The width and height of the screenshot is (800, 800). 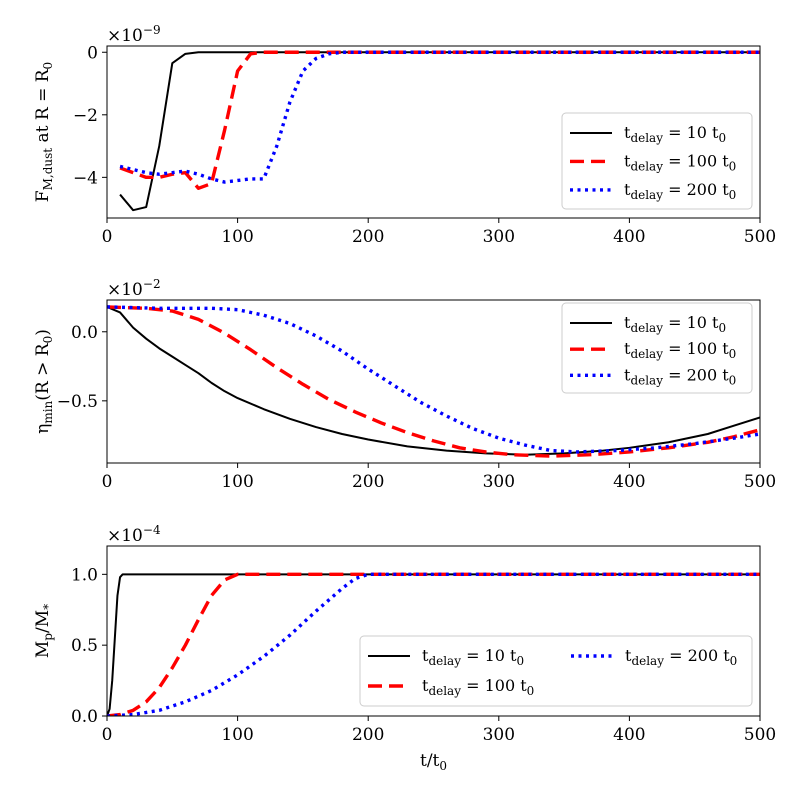 I want to click on text-part: at R = R, so click(x=43, y=108).